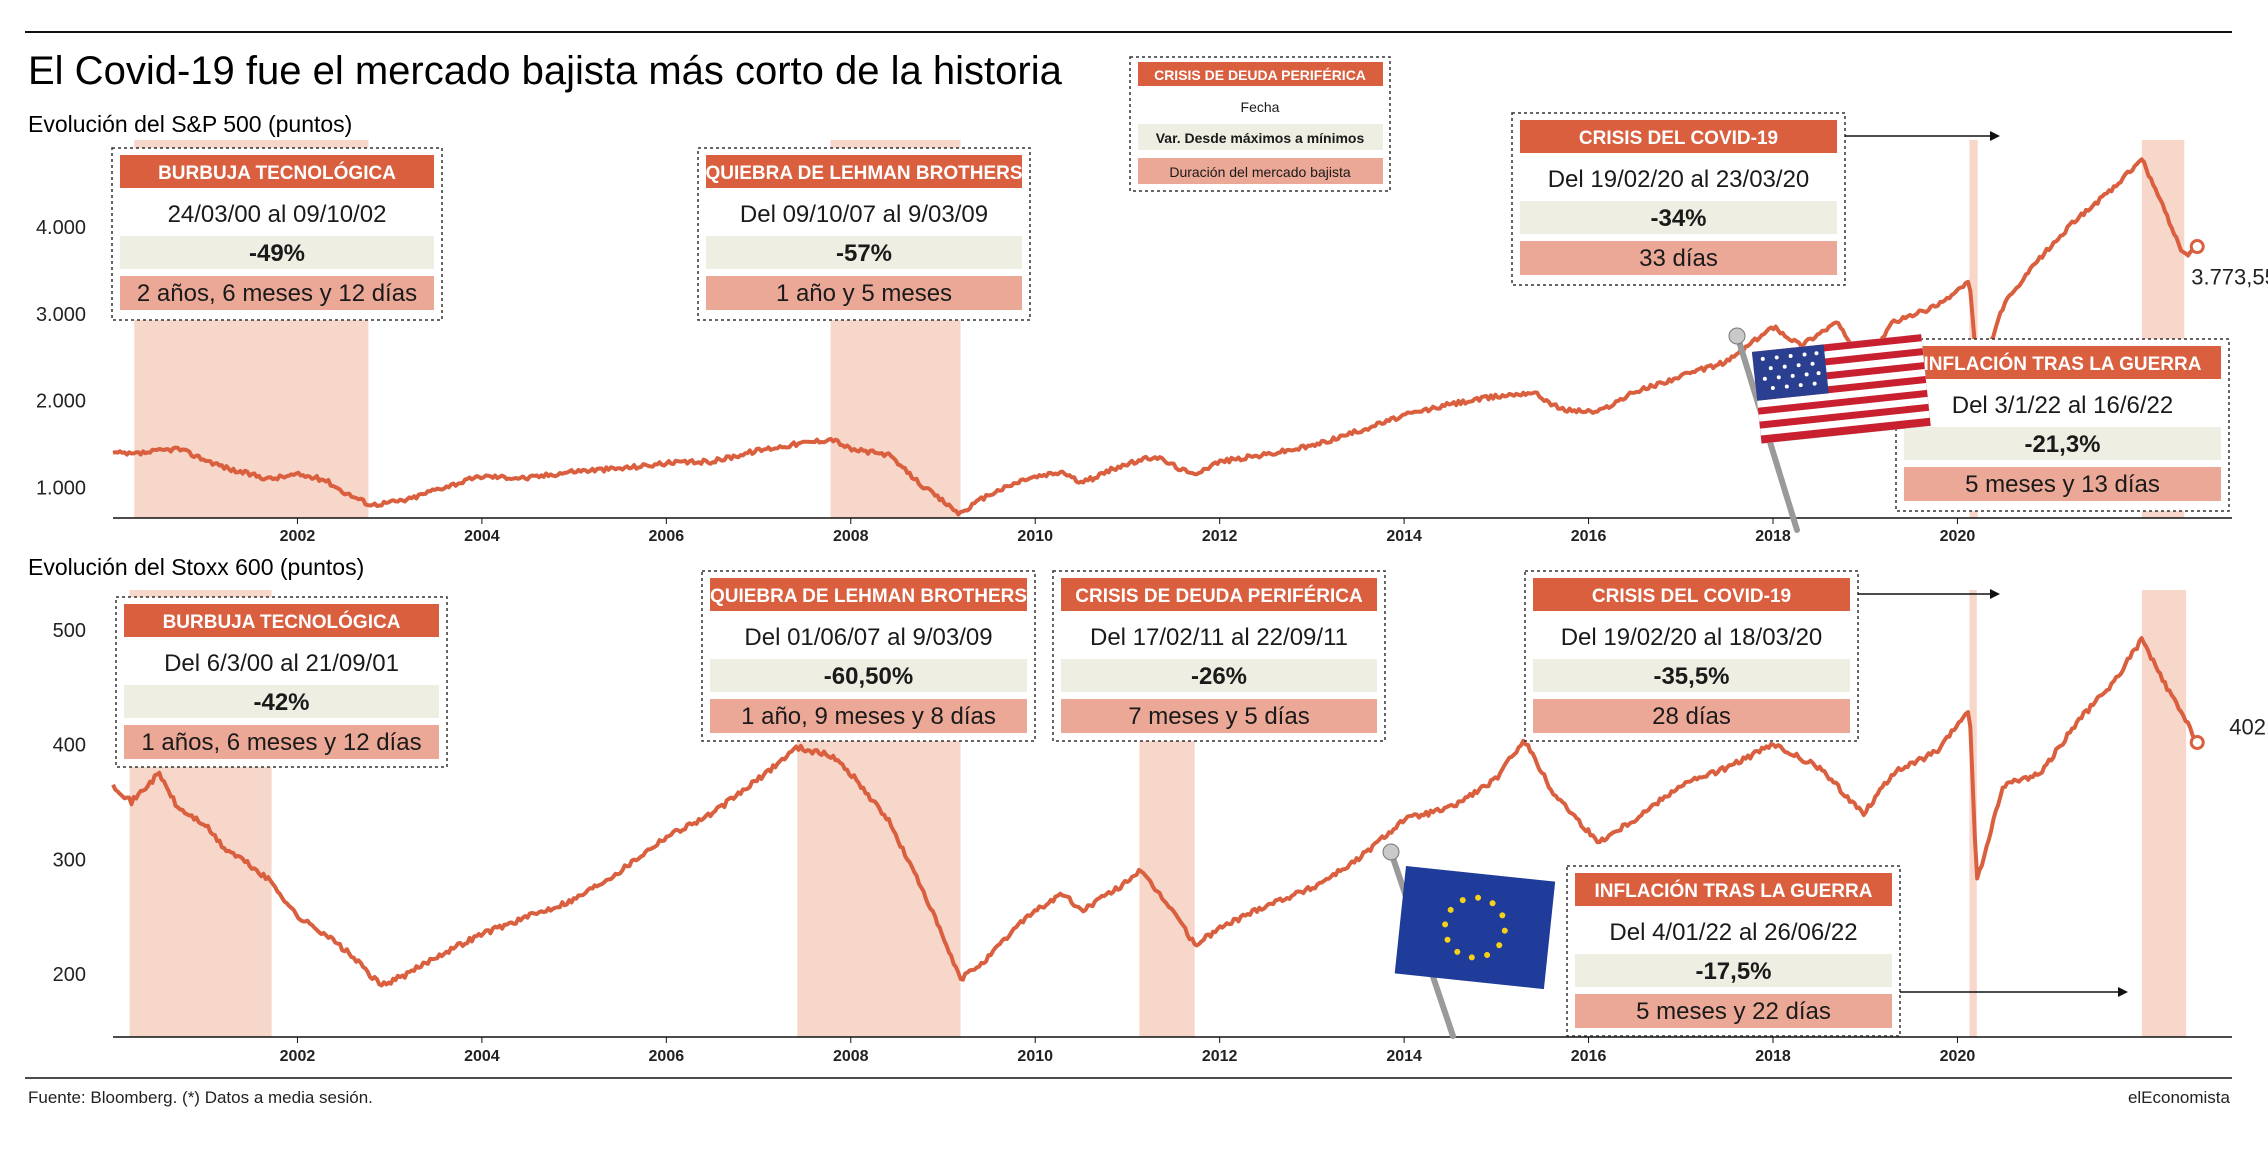 This screenshot has height=1164, width=2268. I want to click on annotation-drawdown: -35,5%, so click(1691, 676).